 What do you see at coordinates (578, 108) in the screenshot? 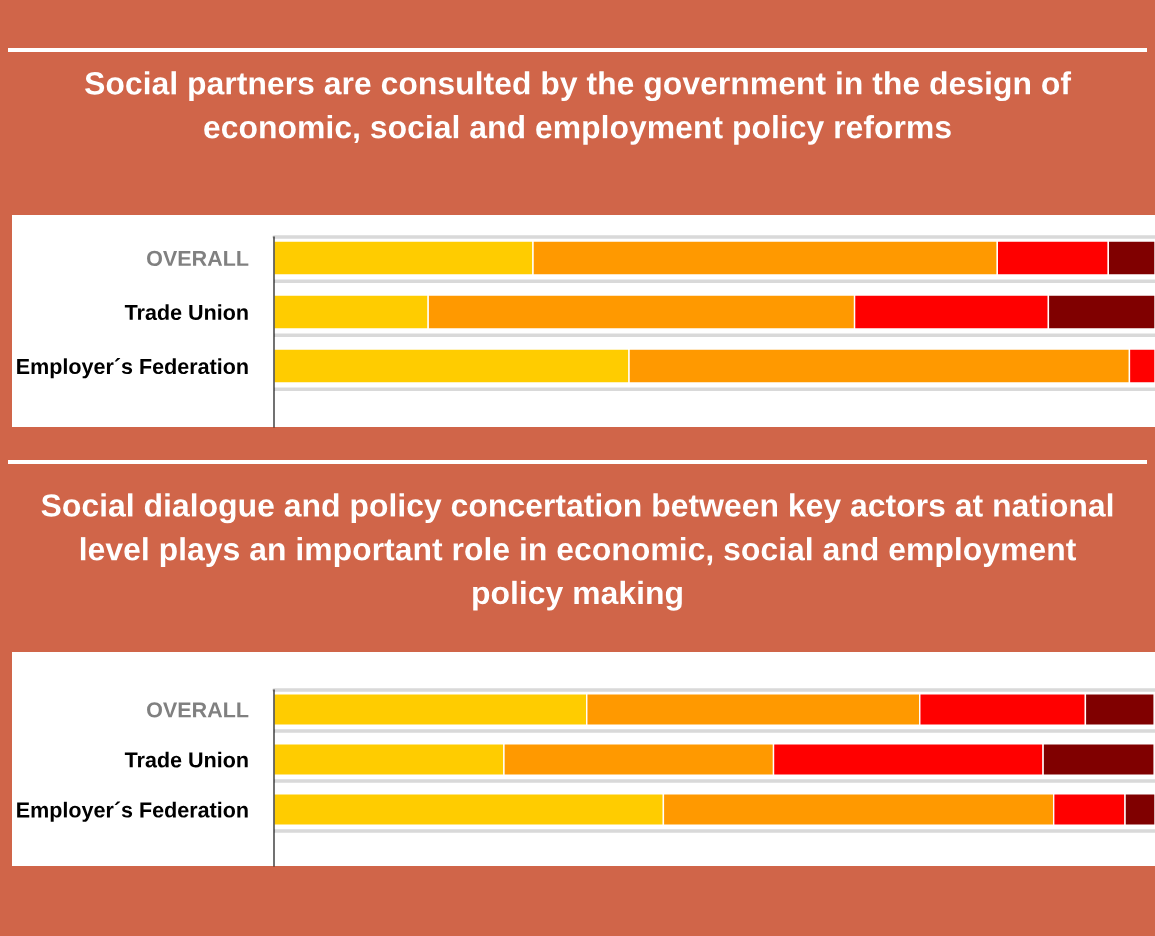
I see `chart-title: Social partners are consulted by the government in the design of economic, social and employment policy reforms` at bounding box center [578, 108].